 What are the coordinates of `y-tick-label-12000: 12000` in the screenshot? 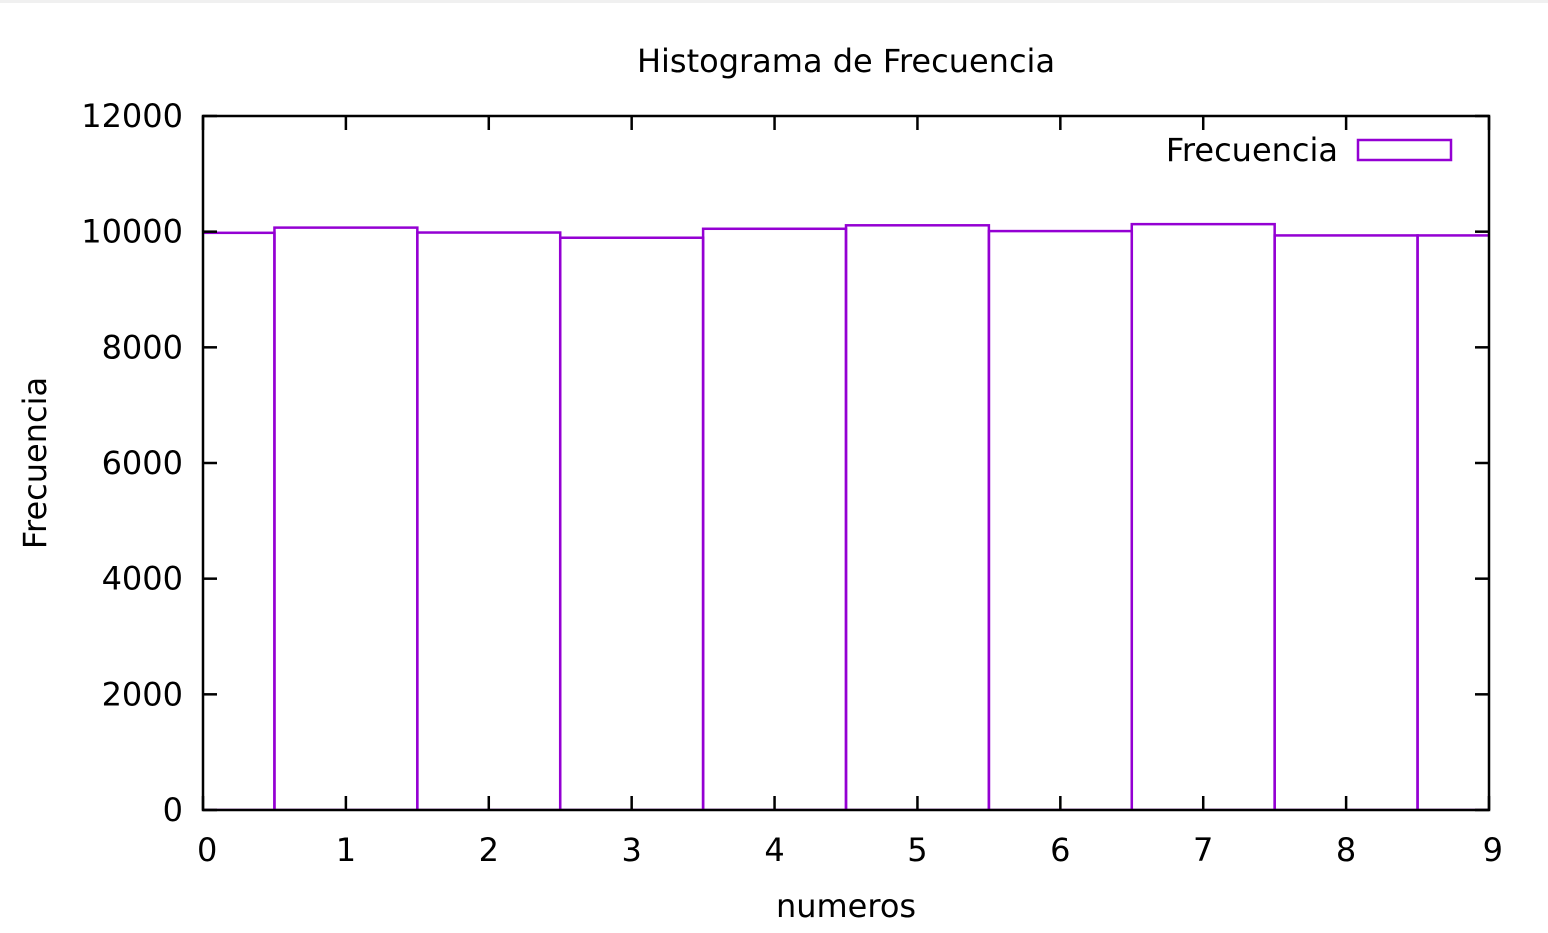 It's located at (132, 116).